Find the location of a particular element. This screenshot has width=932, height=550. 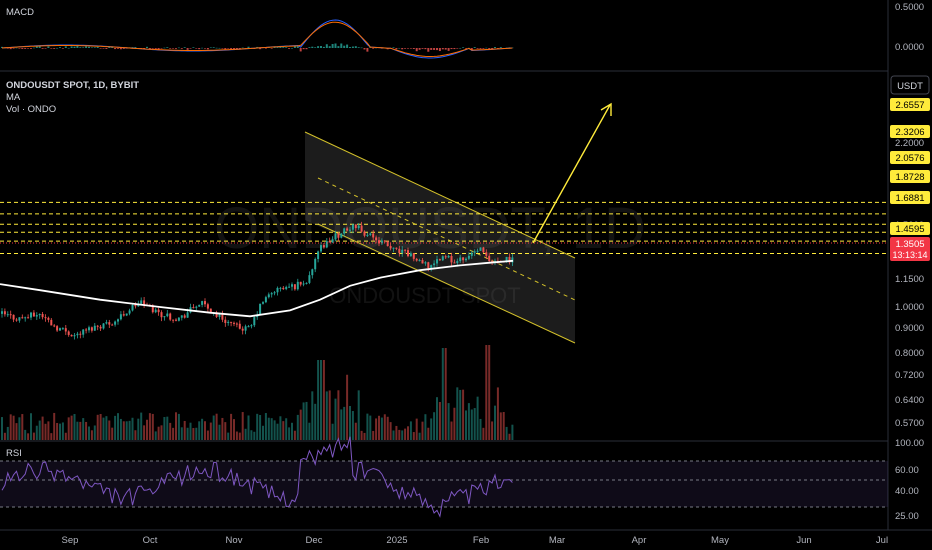

level-tag: 2.6557 is located at coordinates (909, 105).